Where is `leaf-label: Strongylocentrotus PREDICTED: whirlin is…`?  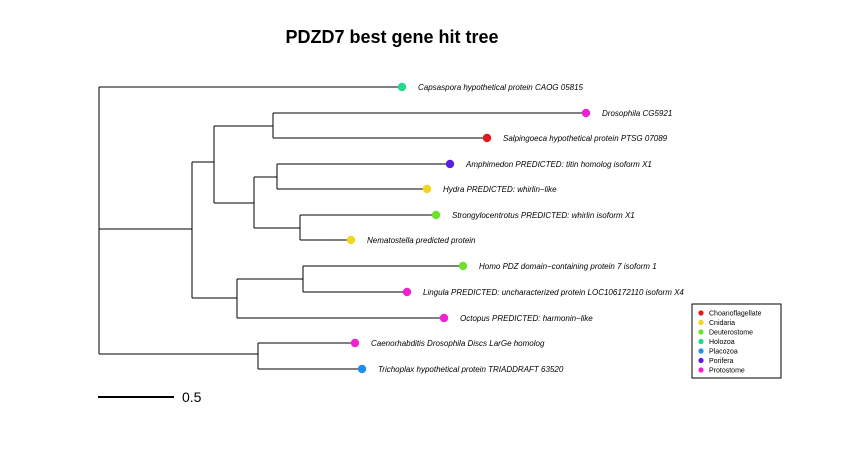 leaf-label: Strongylocentrotus PREDICTED: whirlin is… is located at coordinates (543, 215).